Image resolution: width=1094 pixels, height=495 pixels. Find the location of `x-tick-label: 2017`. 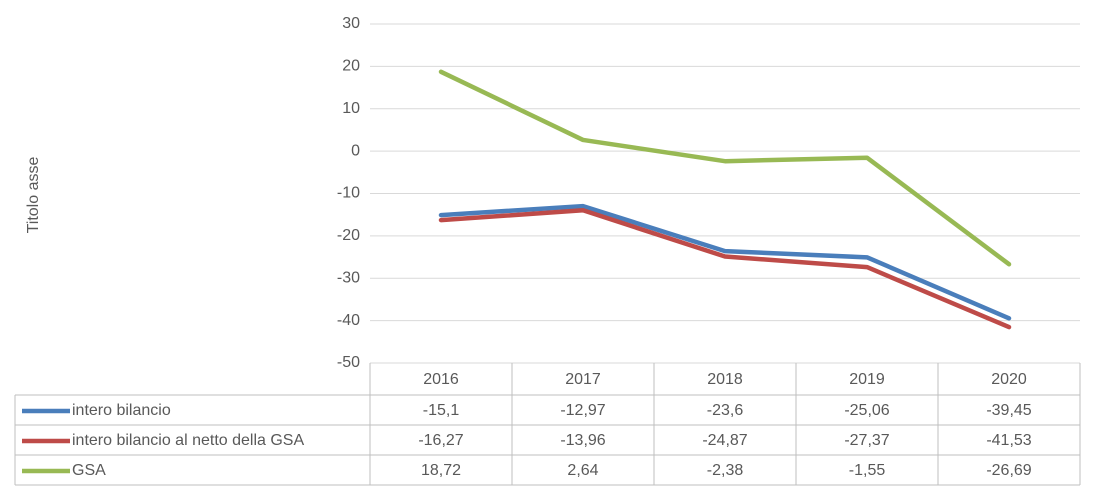

x-tick-label: 2017 is located at coordinates (583, 379).